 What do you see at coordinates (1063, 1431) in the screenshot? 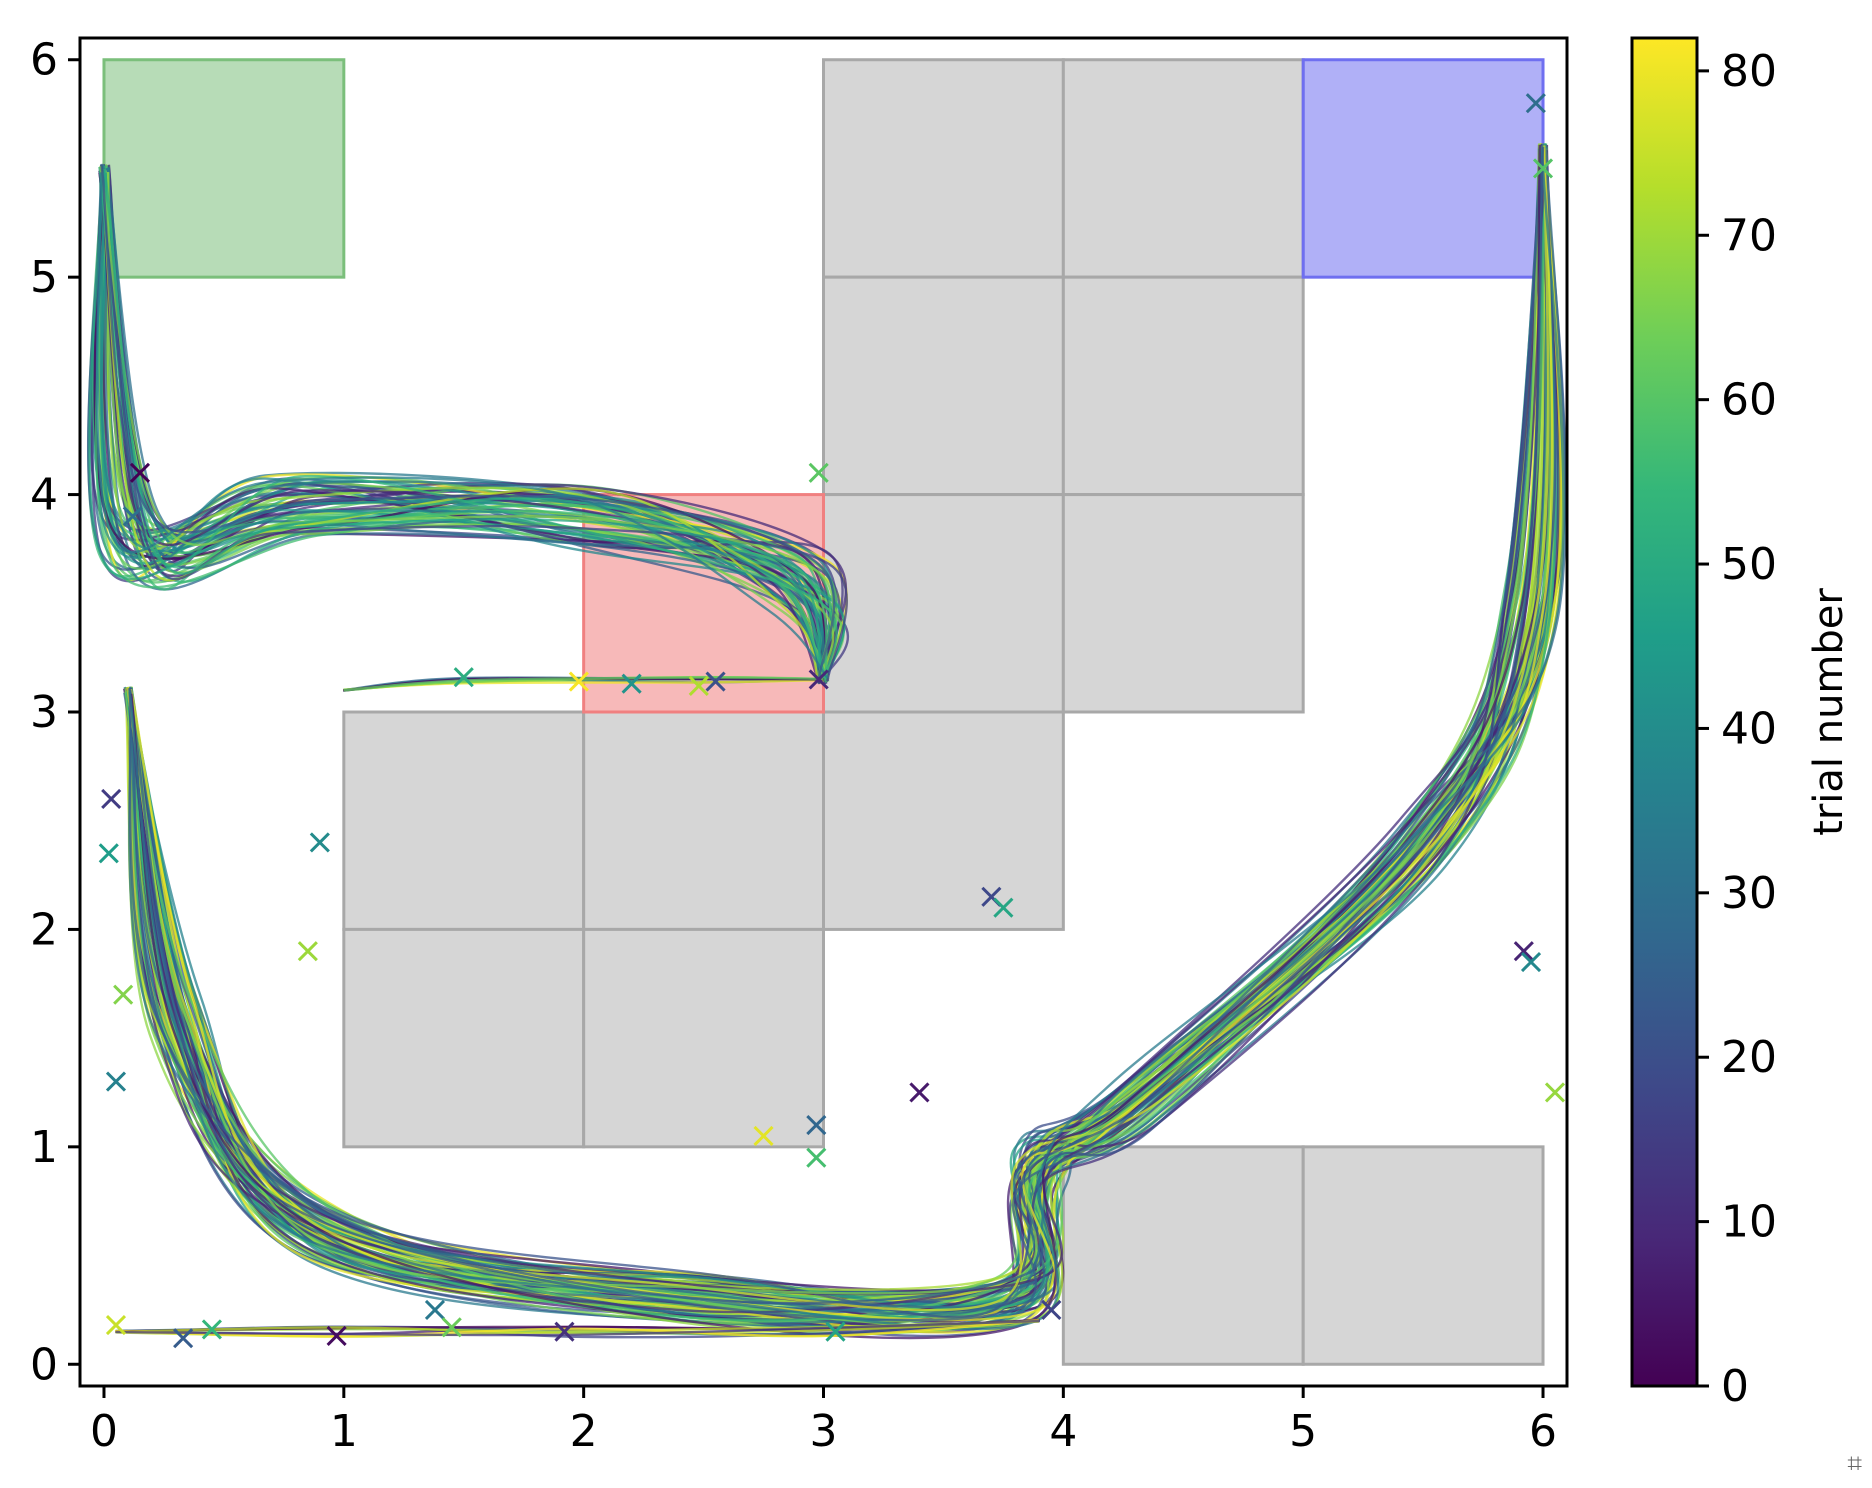
I see `x-tick-label: 4` at bounding box center [1063, 1431].